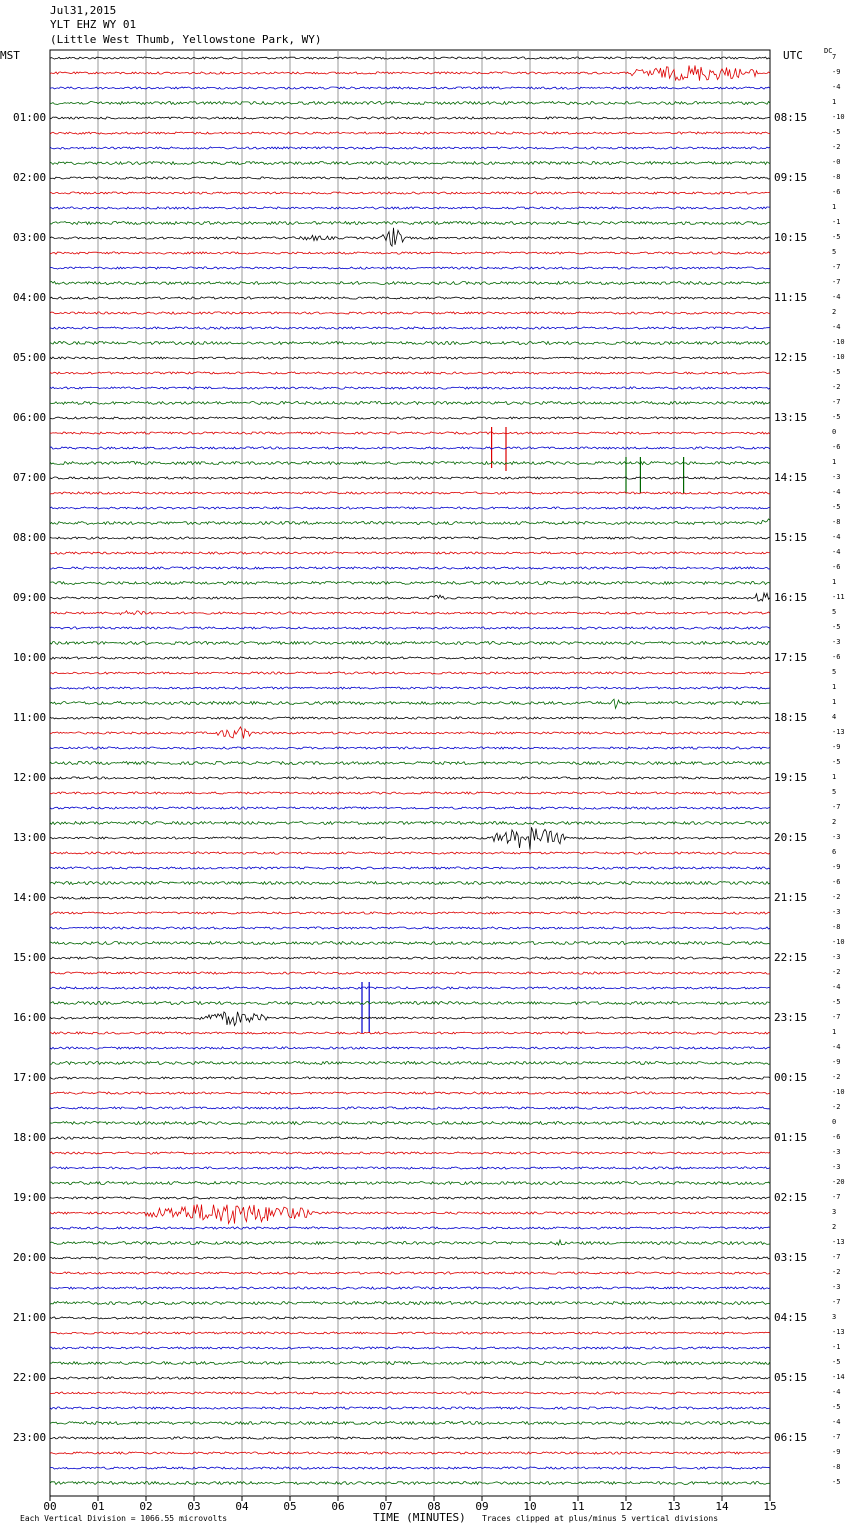 This screenshot has width=850, height=1534. I want to click on x-tick-label: 11, so click(577, 1506).